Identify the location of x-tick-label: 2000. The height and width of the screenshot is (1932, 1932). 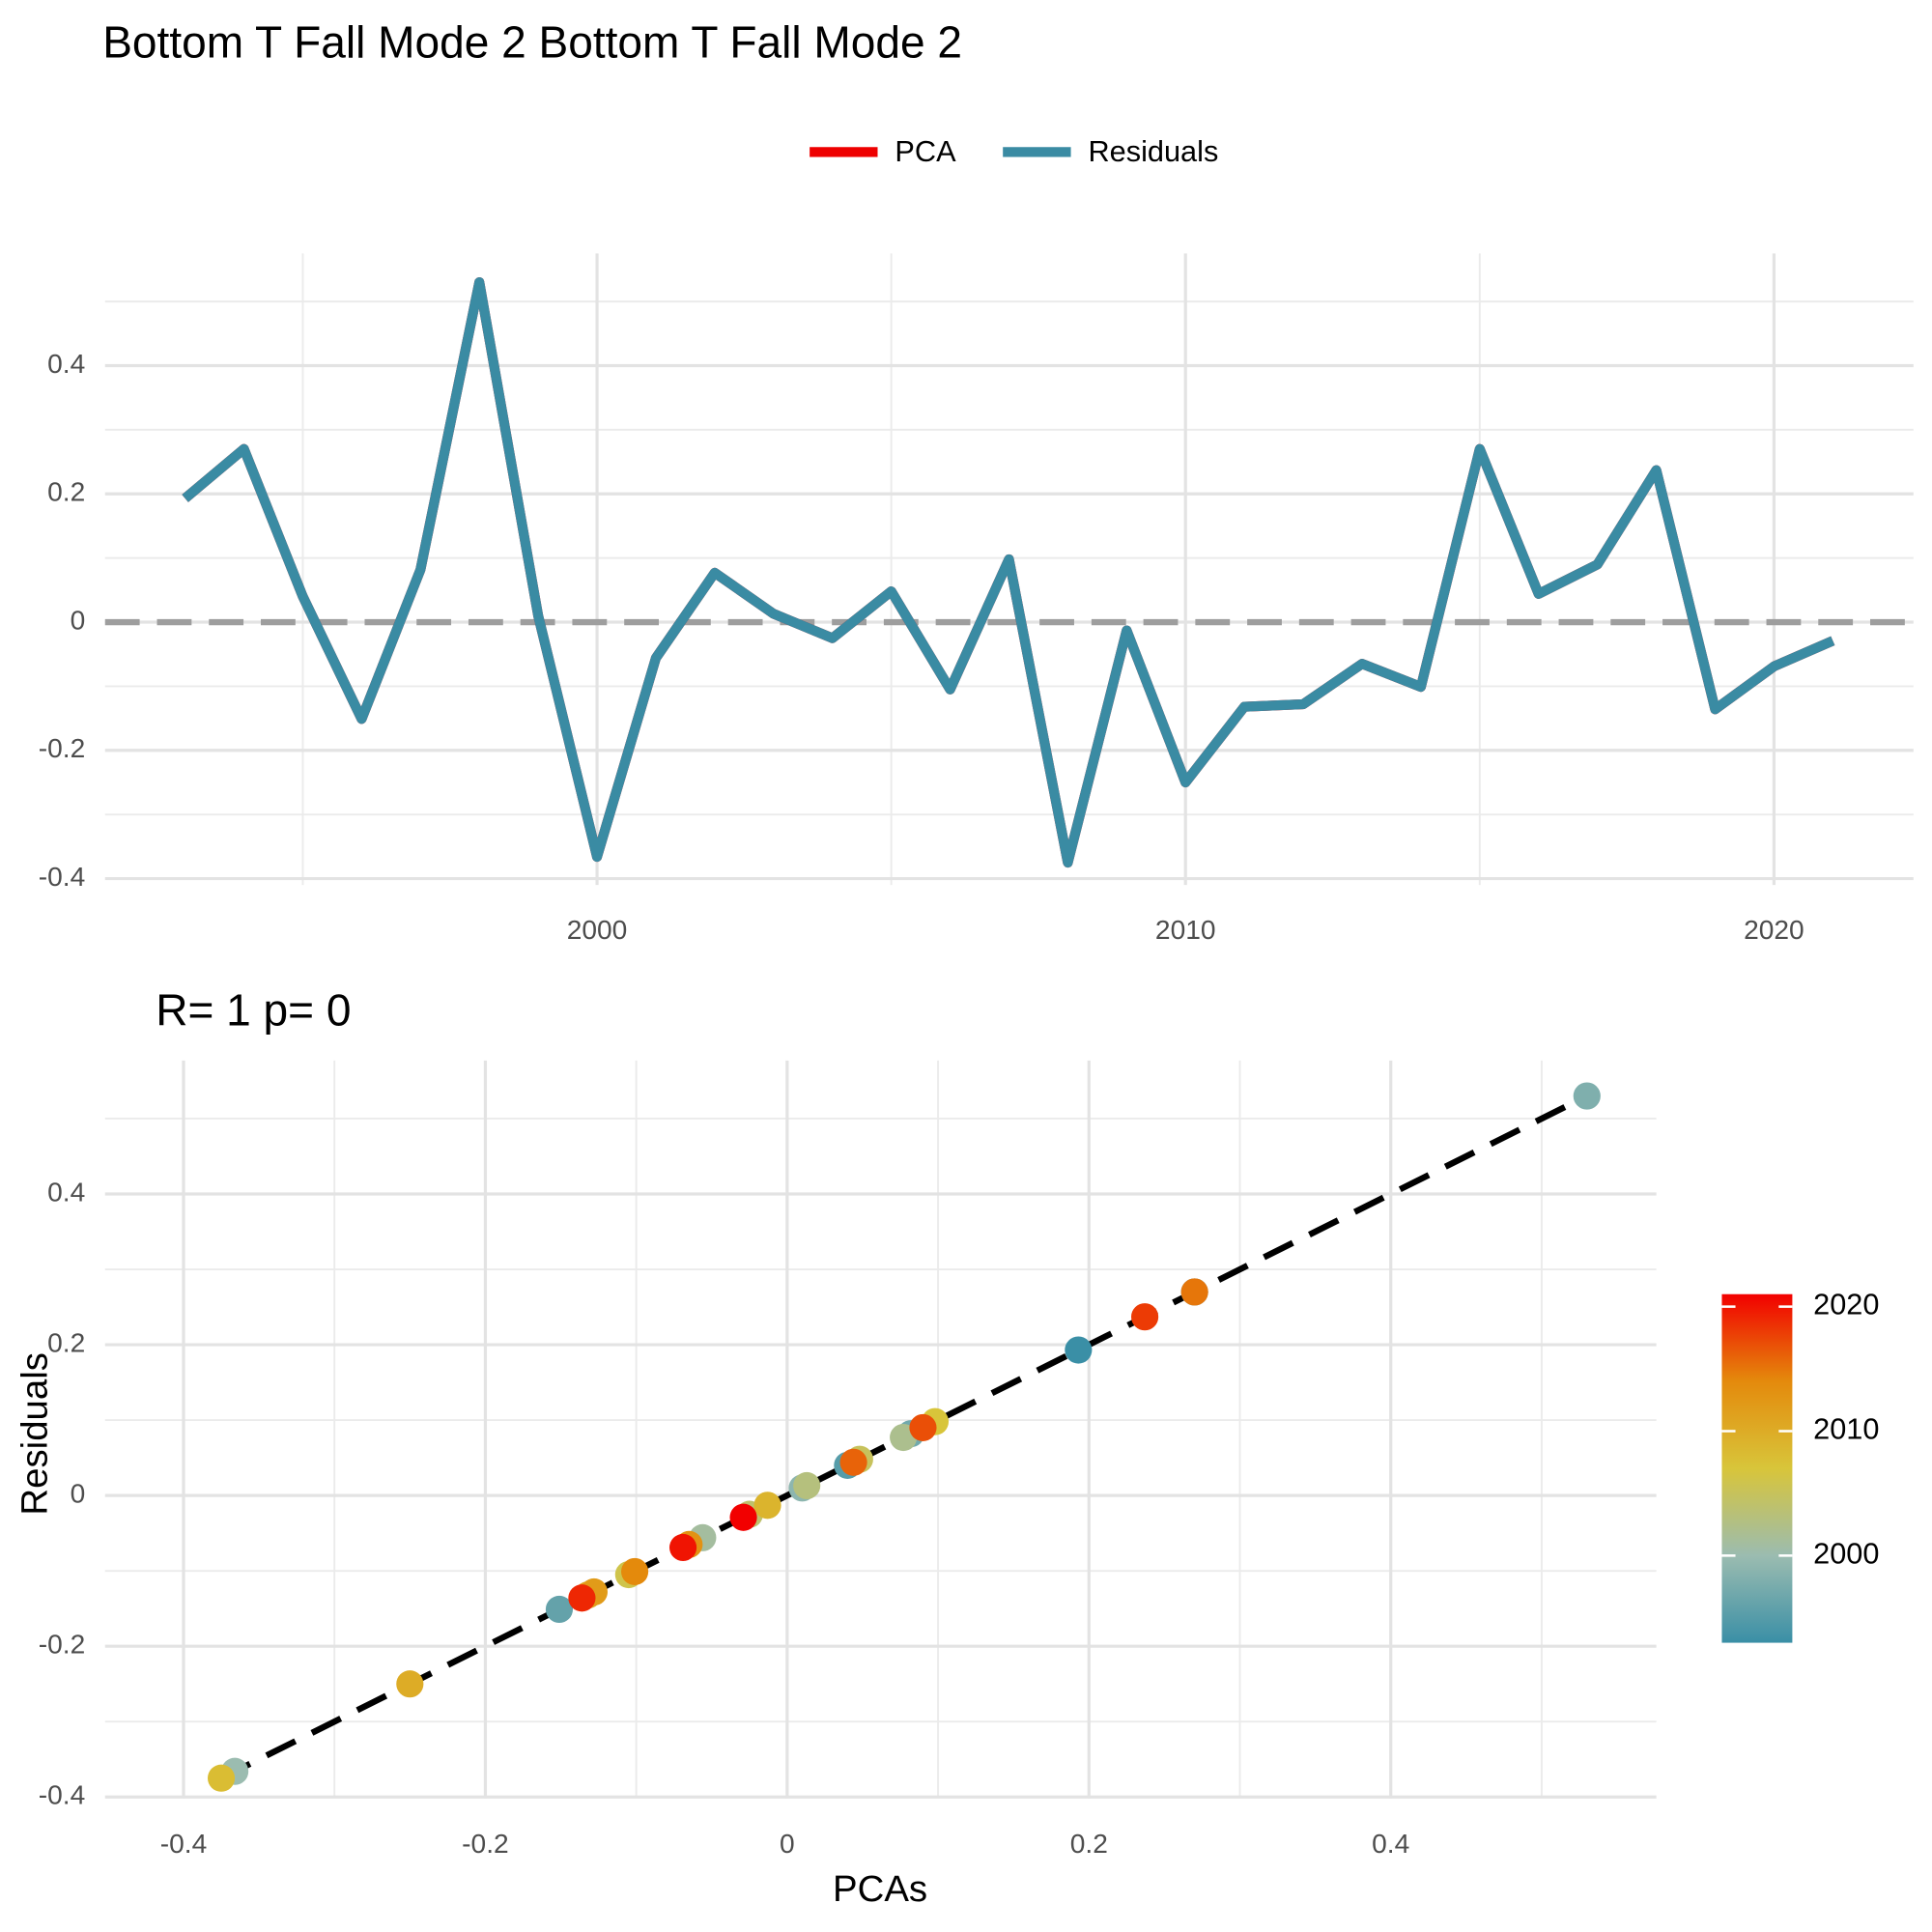
(597, 930).